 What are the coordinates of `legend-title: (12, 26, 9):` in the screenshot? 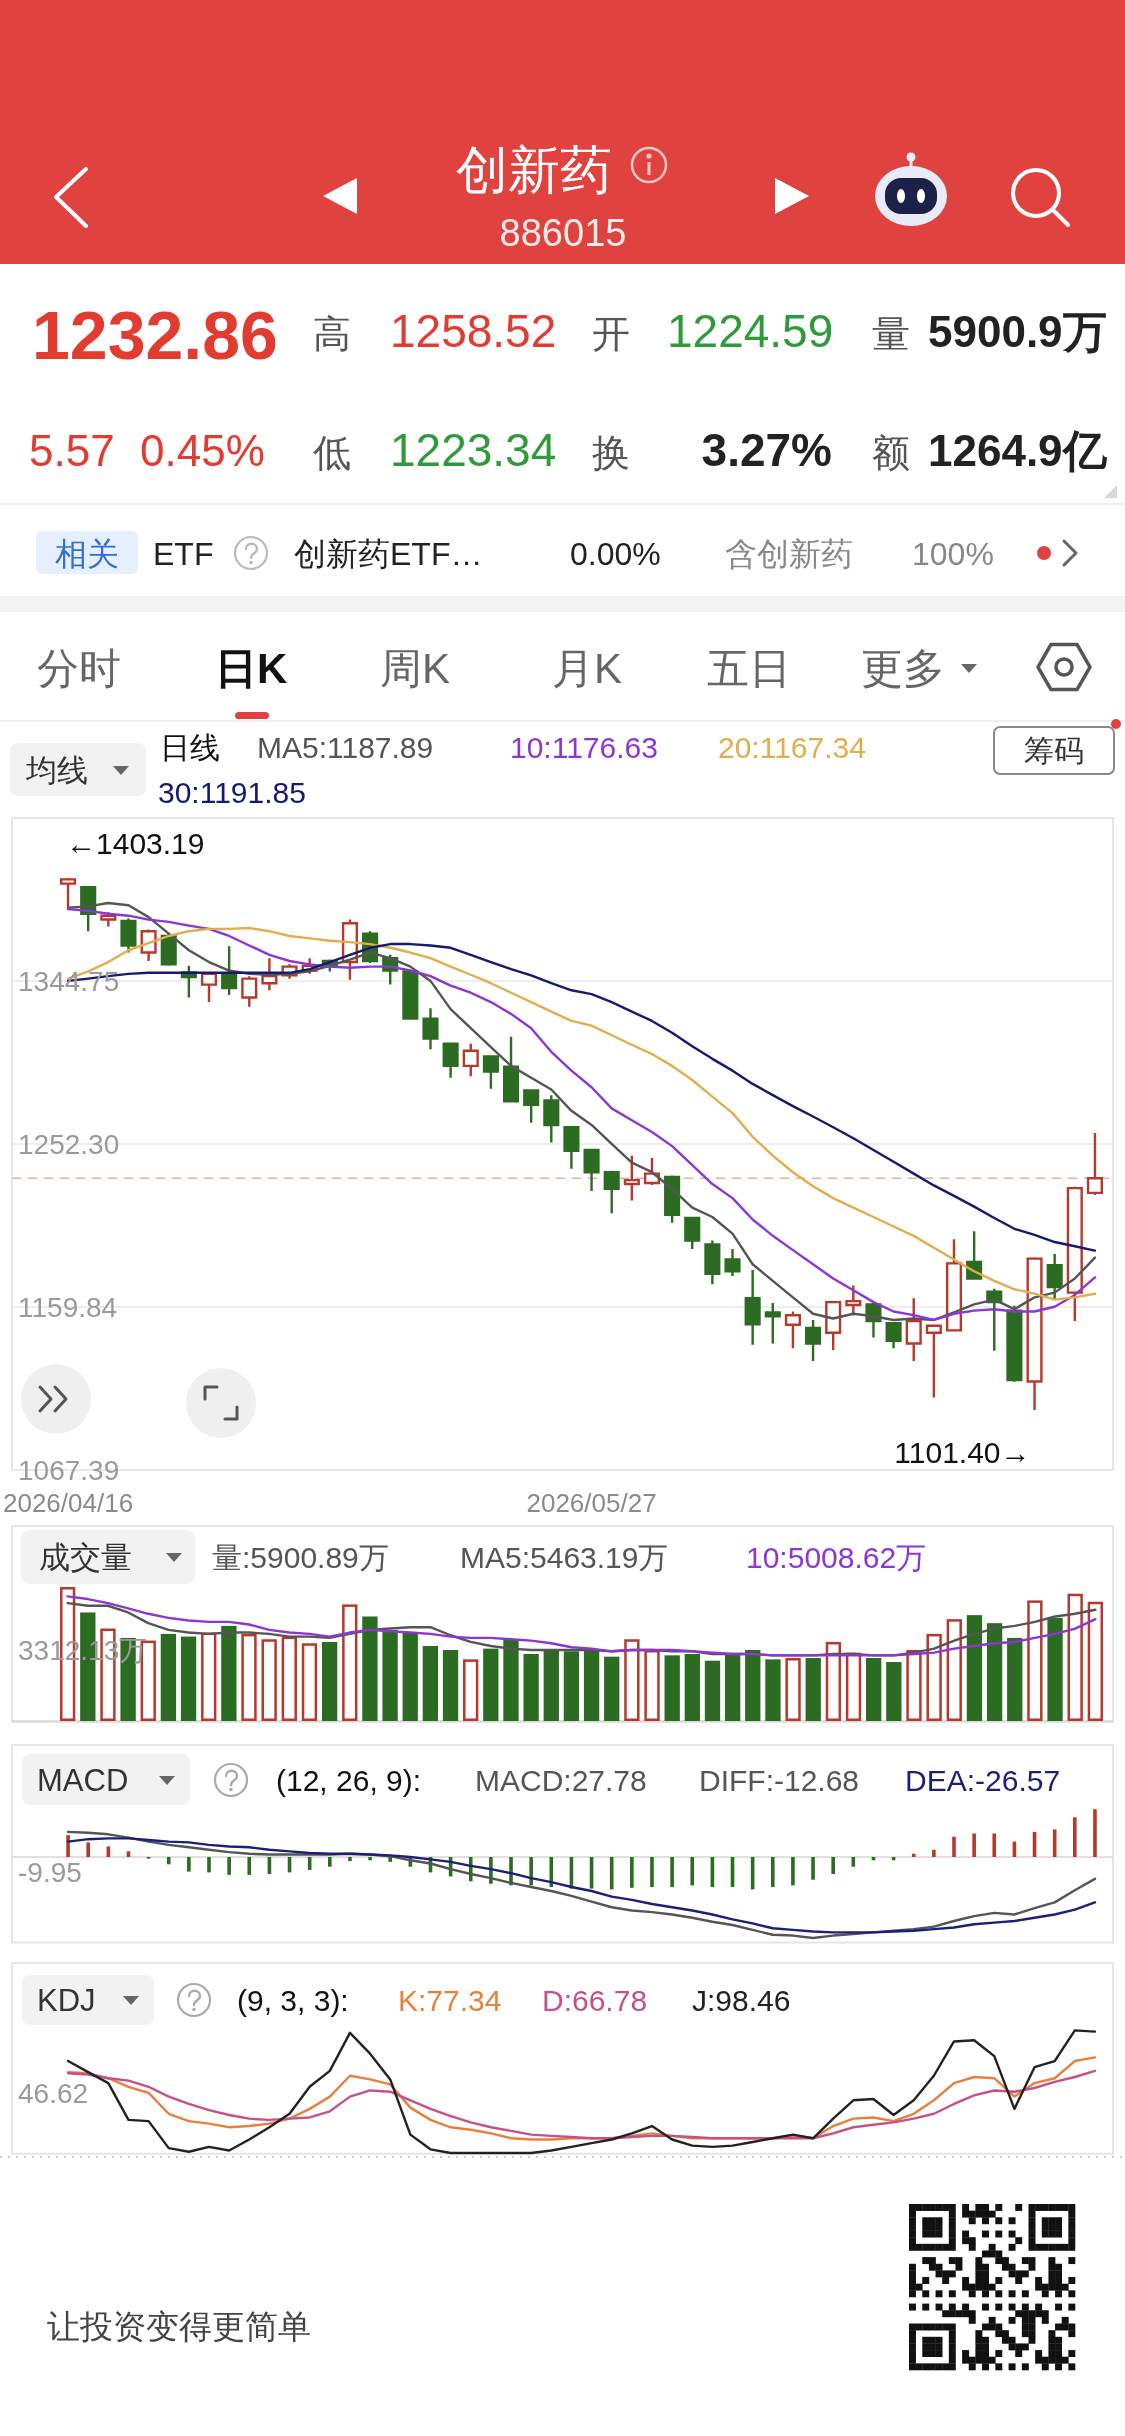 It's located at (349, 1780).